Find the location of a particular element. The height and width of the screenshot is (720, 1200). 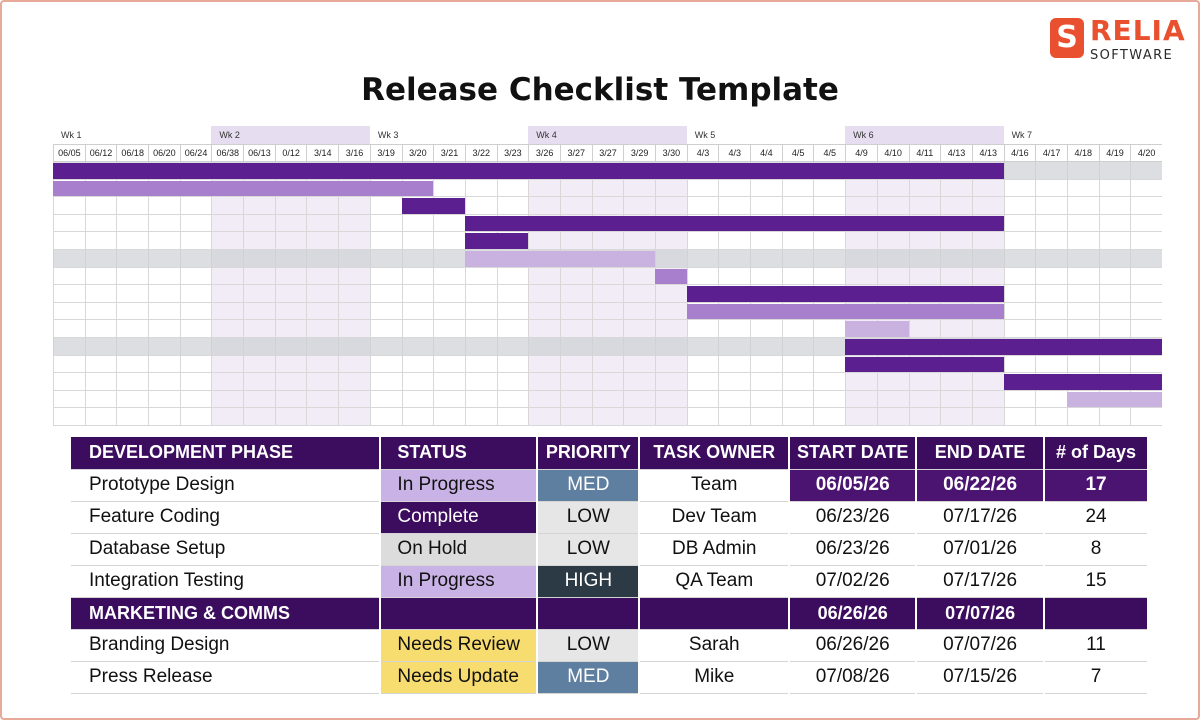

phase-cell: Prototype Design is located at coordinates (226, 485).